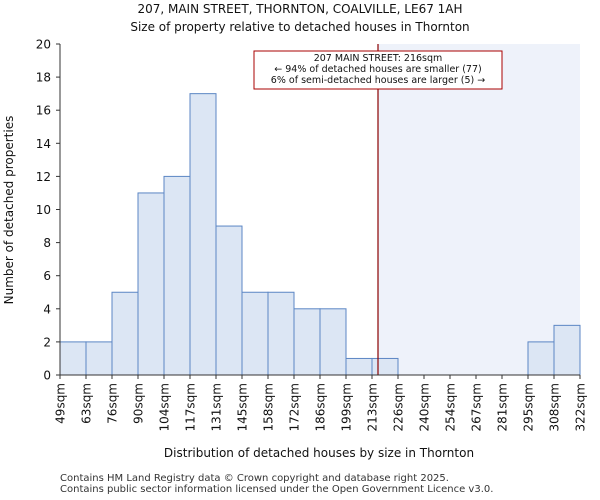 This screenshot has width=600, height=500. What do you see at coordinates (373, 407) in the screenshot?
I see `x-tick-label: 213sqm` at bounding box center [373, 407].